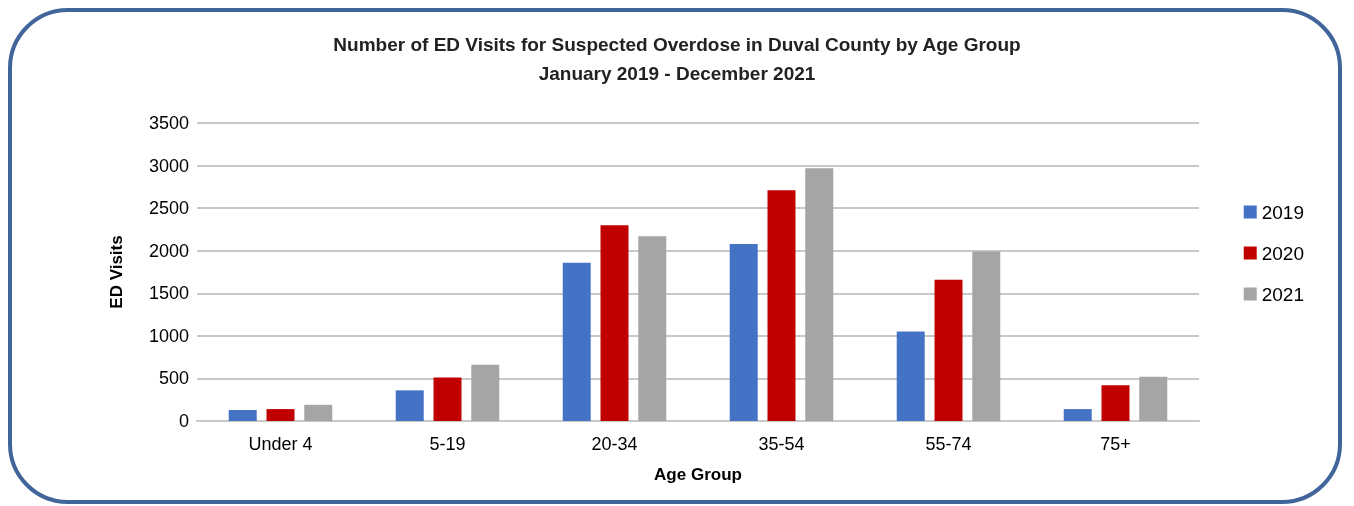 Image resolution: width=1354 pixels, height=506 pixels. I want to click on y-tick-label: 1500, so click(168, 293).